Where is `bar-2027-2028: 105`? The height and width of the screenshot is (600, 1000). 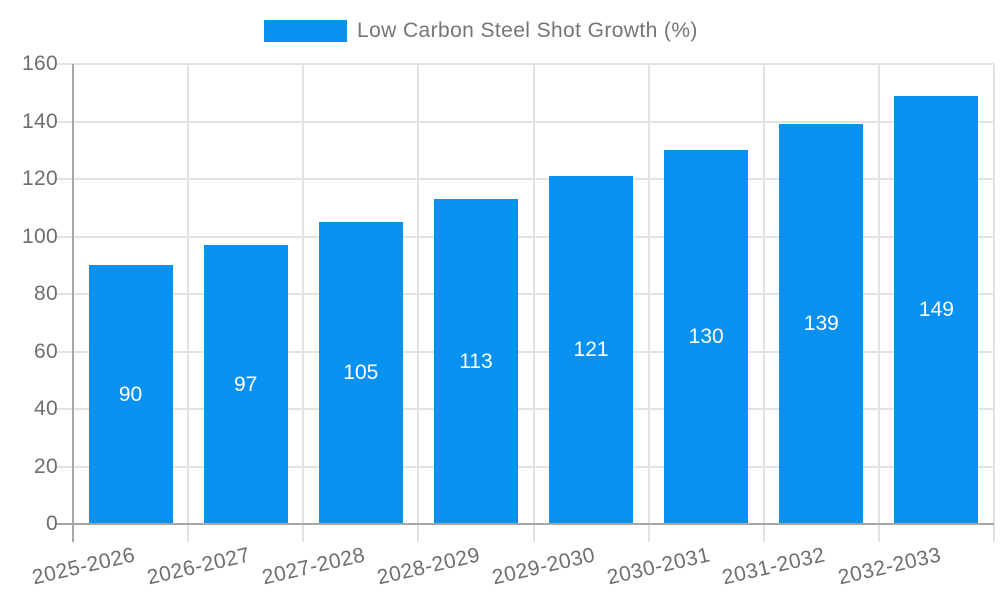 bar-2027-2028: 105 is located at coordinates (360, 373).